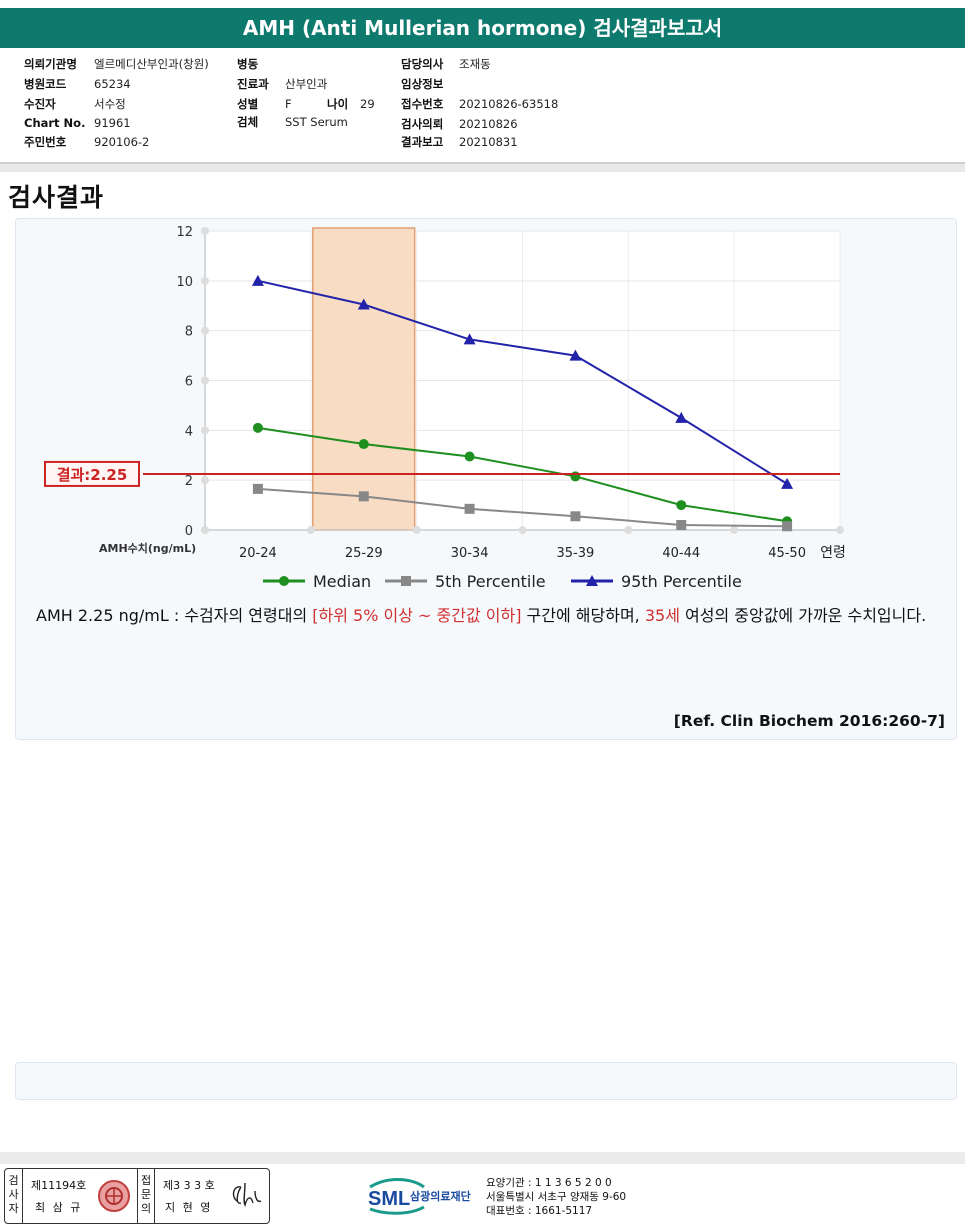 This screenshot has height=1232, width=965. What do you see at coordinates (56, 197) in the screenshot?
I see `section-title: 검사결과` at bounding box center [56, 197].